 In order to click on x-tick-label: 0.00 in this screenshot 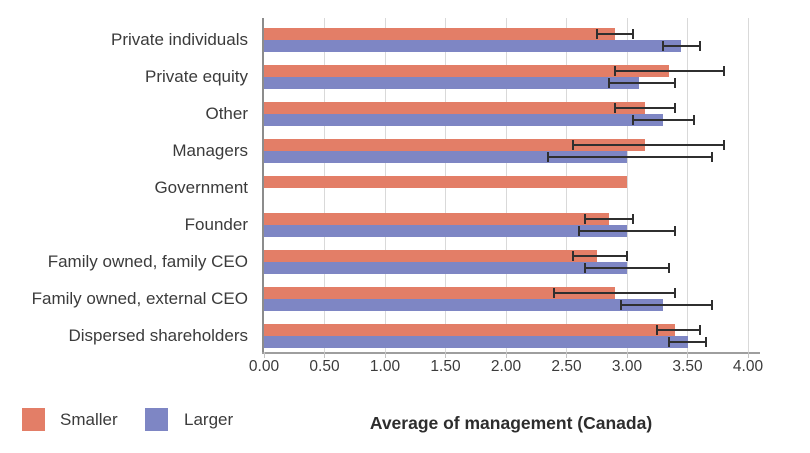, I will do `click(264, 366)`.